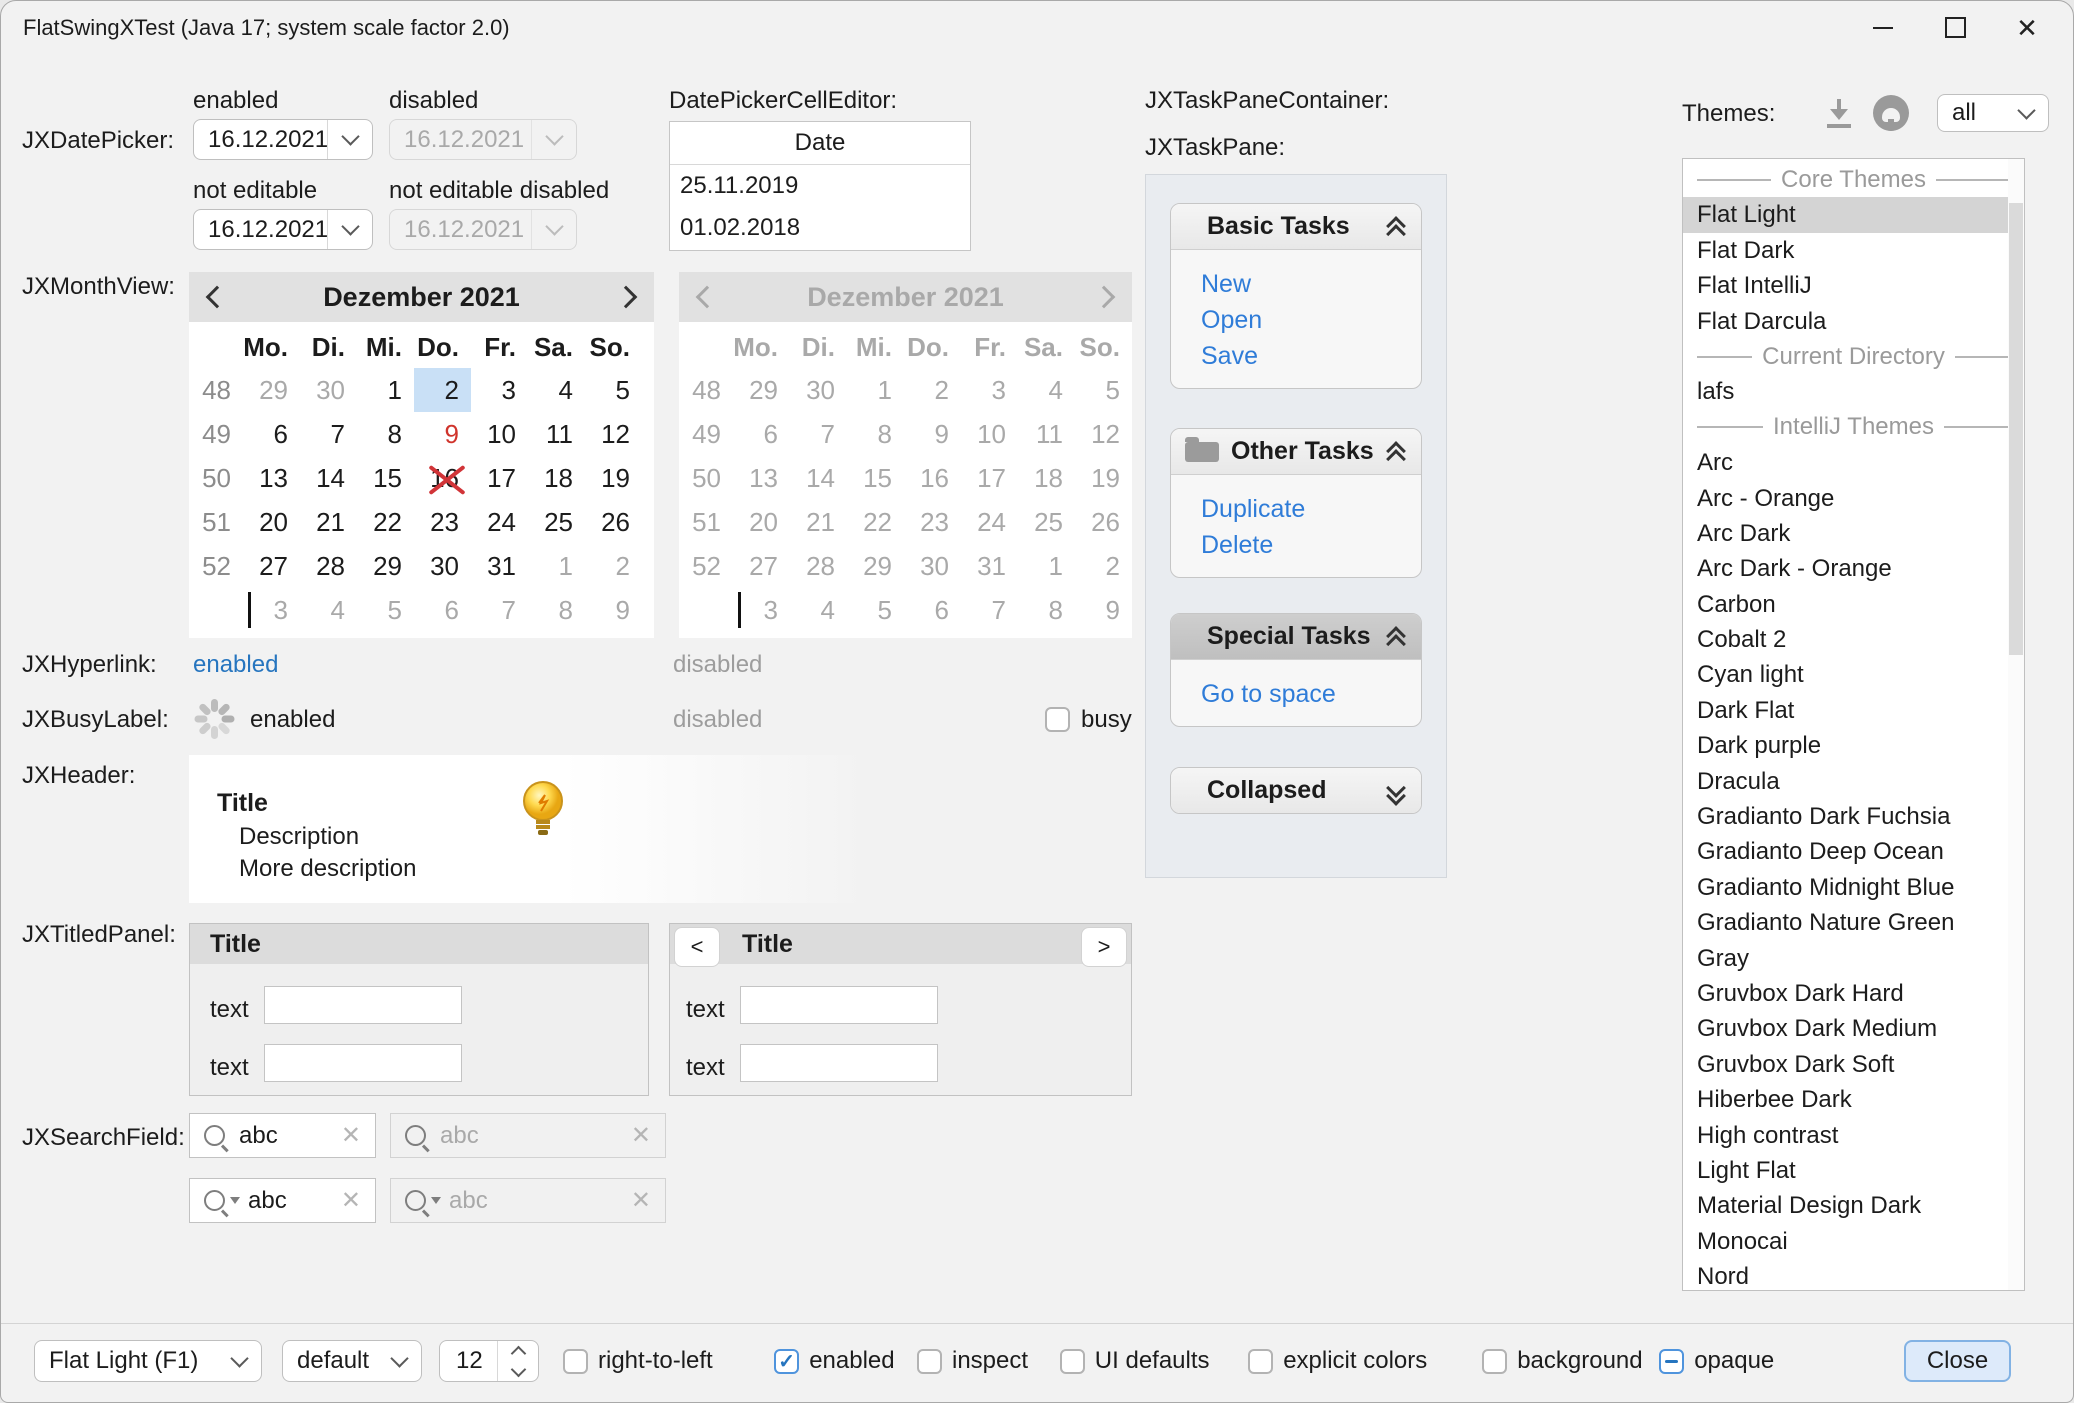 Image resolution: width=2074 pixels, height=1403 pixels. Describe the element at coordinates (558, 521) in the screenshot. I see `calendar-day: 25` at that location.